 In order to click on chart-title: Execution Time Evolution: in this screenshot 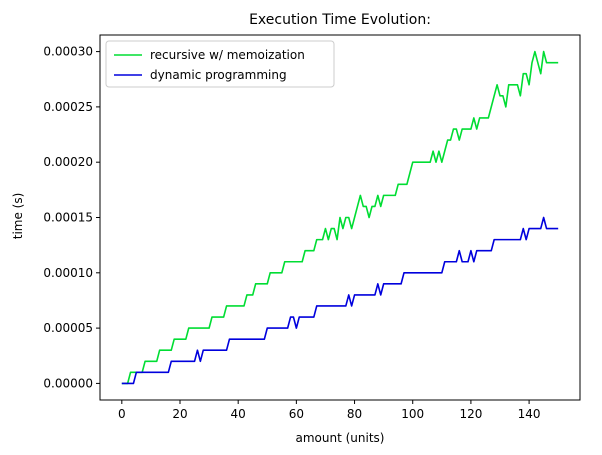, I will do `click(340, 20)`.